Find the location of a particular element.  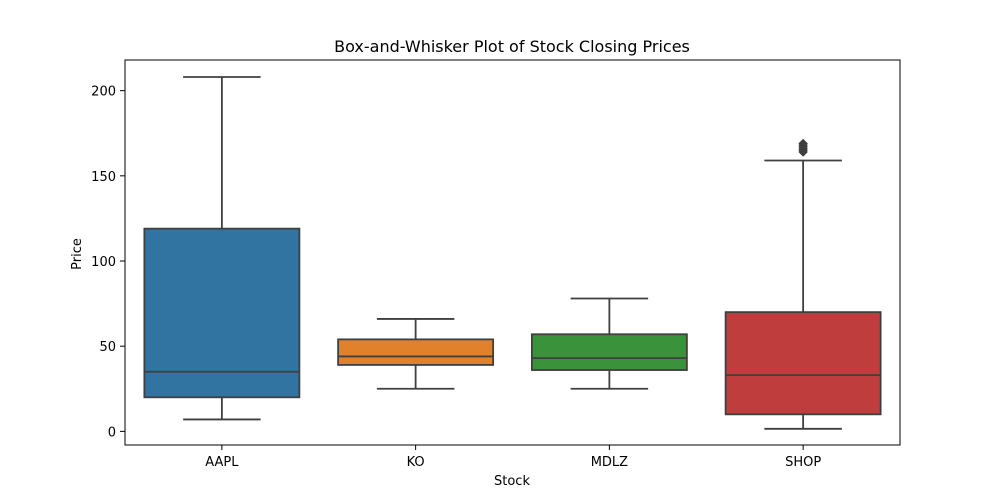

y-tick-label: 50 is located at coordinates (107, 347).